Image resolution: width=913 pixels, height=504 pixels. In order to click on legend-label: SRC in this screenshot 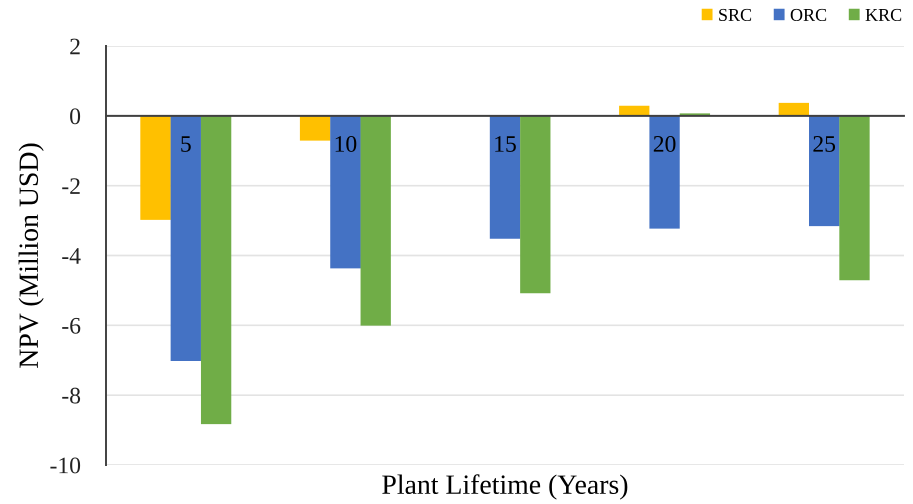, I will do `click(735, 15)`.